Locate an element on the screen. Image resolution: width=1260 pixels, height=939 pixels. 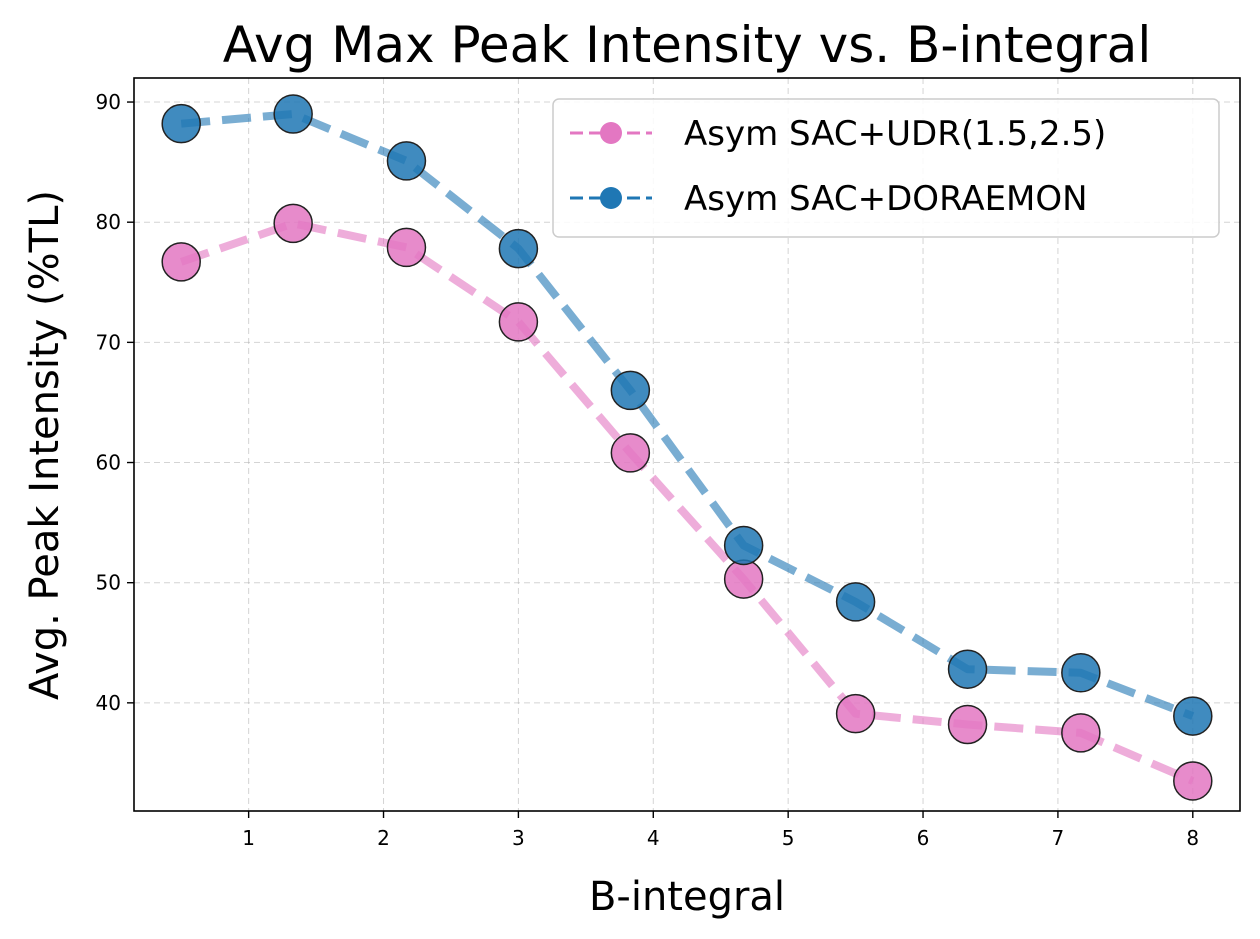
legend-box is located at coordinates (886, 168).